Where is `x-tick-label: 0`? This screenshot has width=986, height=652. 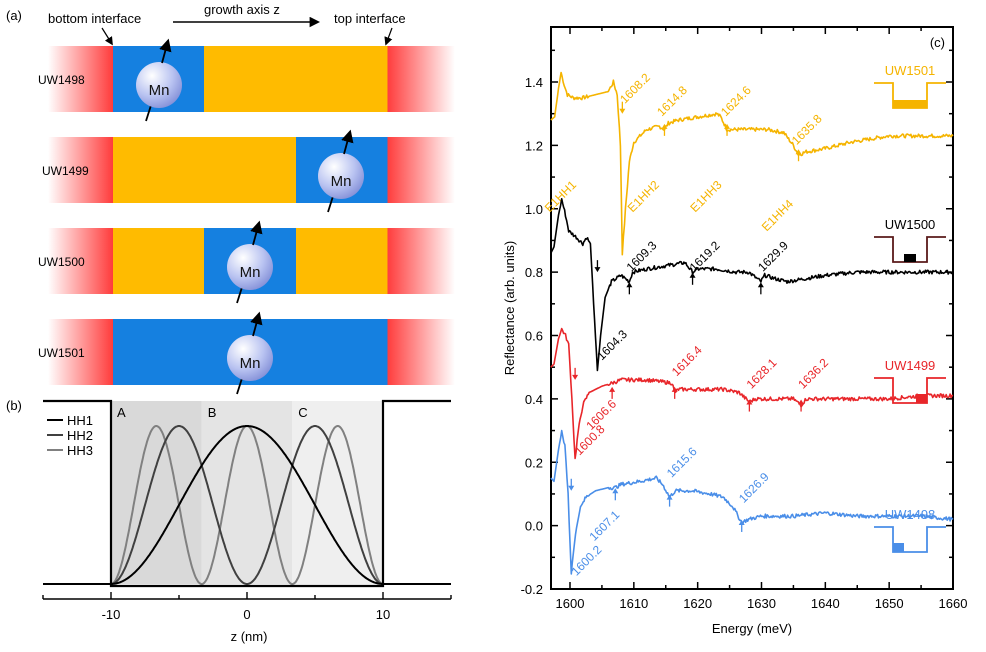
x-tick-label: 0 is located at coordinates (246, 614).